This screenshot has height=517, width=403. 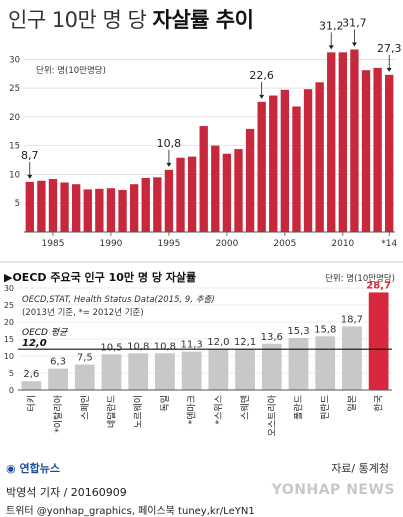 I want to click on value-label: 10,5, so click(x=111, y=347).